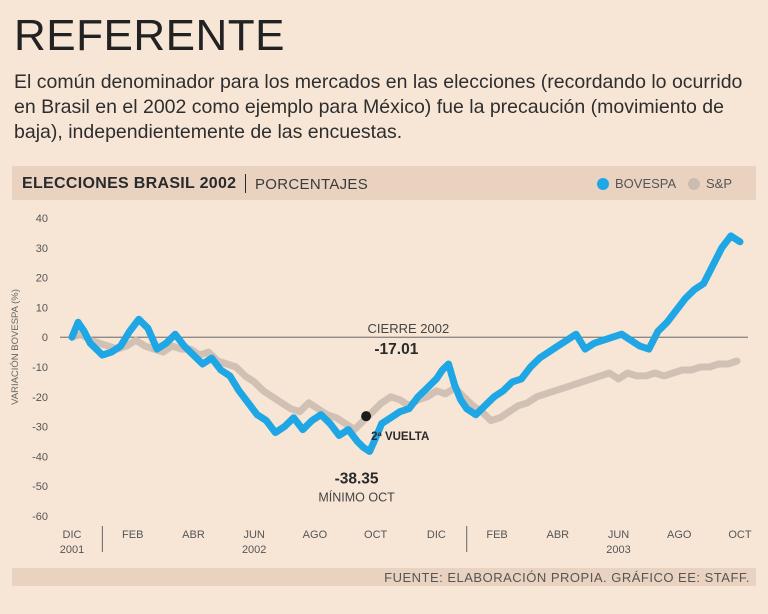 The image size is (768, 614). Describe the element at coordinates (366, 416) in the screenshot. I see `segunda-vuelta-marker` at that location.